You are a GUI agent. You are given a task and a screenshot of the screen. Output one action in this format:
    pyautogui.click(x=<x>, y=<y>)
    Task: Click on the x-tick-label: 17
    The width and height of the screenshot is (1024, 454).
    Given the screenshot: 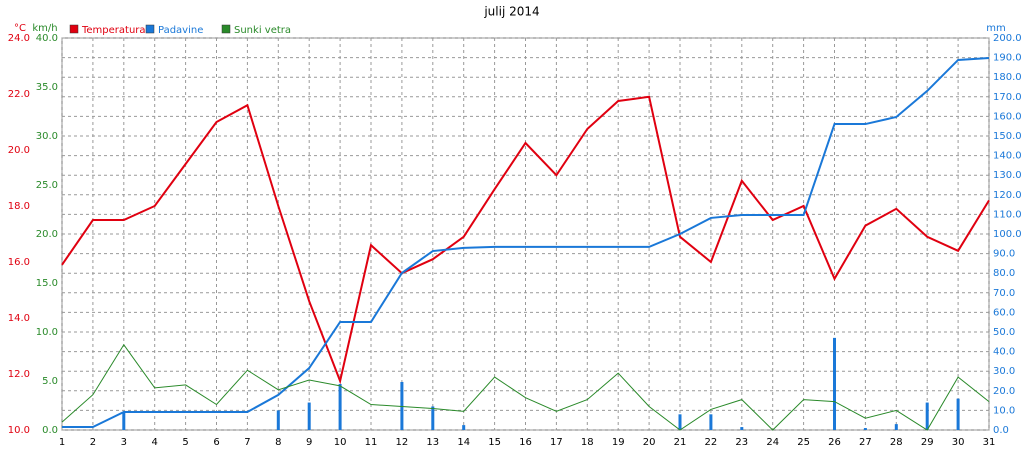 What is the action you would take?
    pyautogui.click(x=556, y=442)
    